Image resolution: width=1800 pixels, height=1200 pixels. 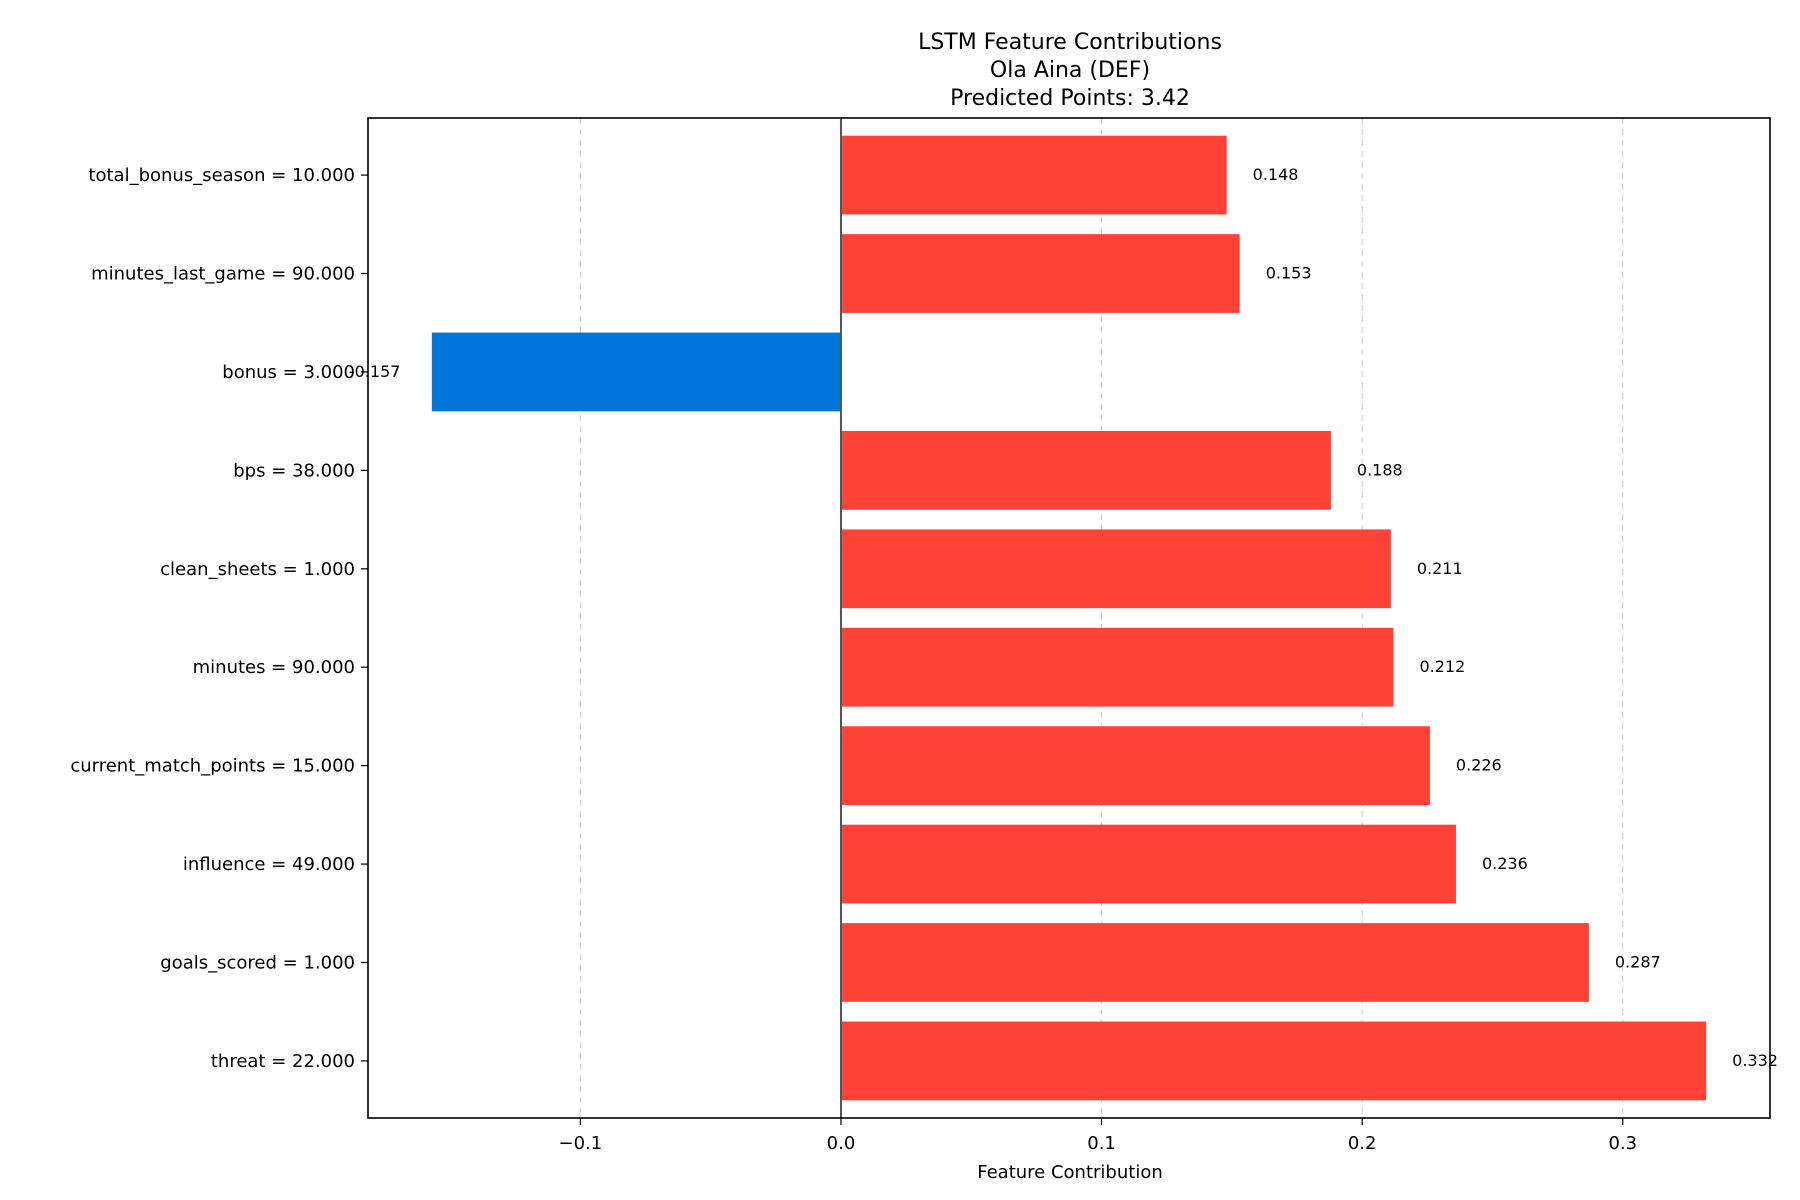 I want to click on x-tick-label: 0.0, so click(x=841, y=1143).